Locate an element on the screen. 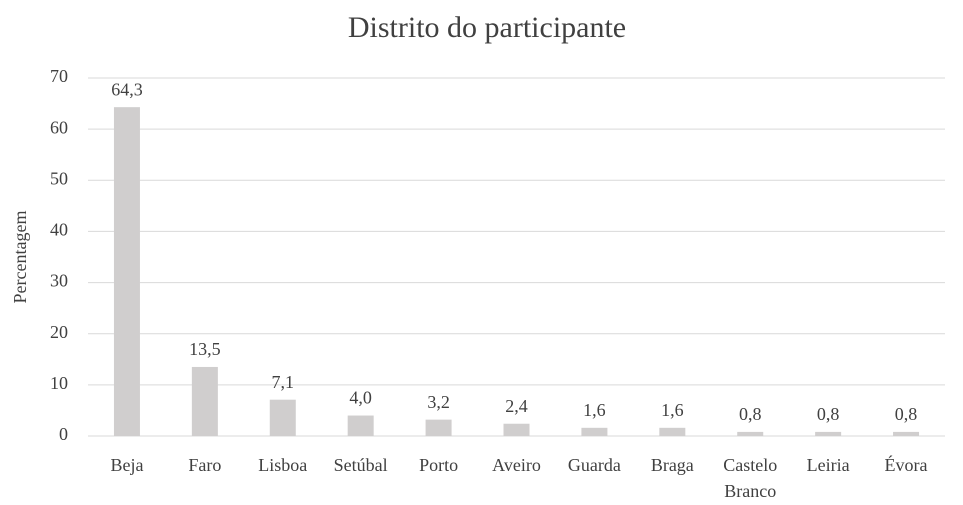  x-tick-label: Guarda is located at coordinates (594, 465).